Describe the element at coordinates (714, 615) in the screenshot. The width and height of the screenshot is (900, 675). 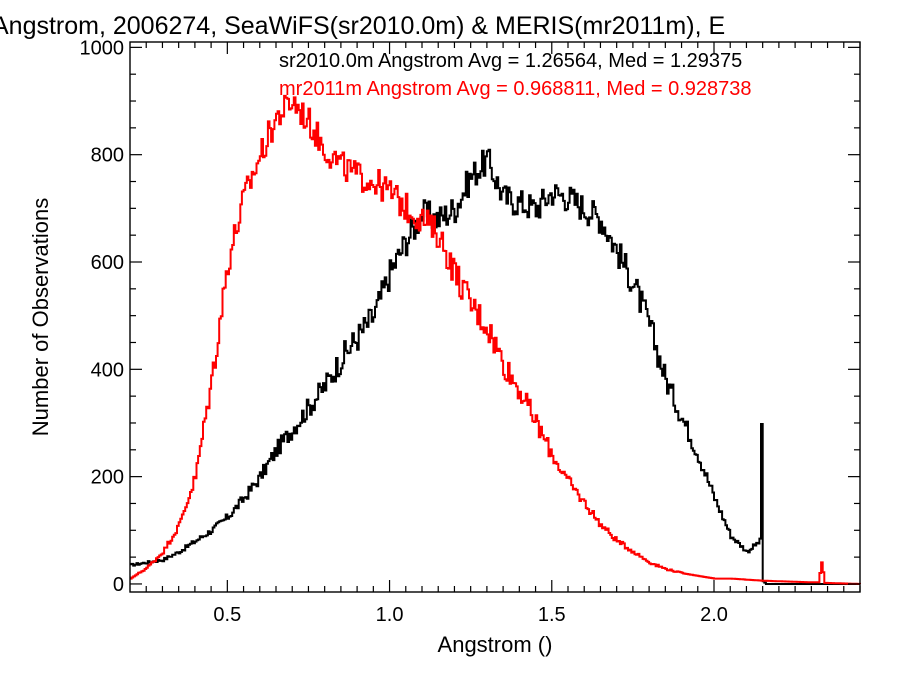
I see `x-tick-label: 2.0` at that location.